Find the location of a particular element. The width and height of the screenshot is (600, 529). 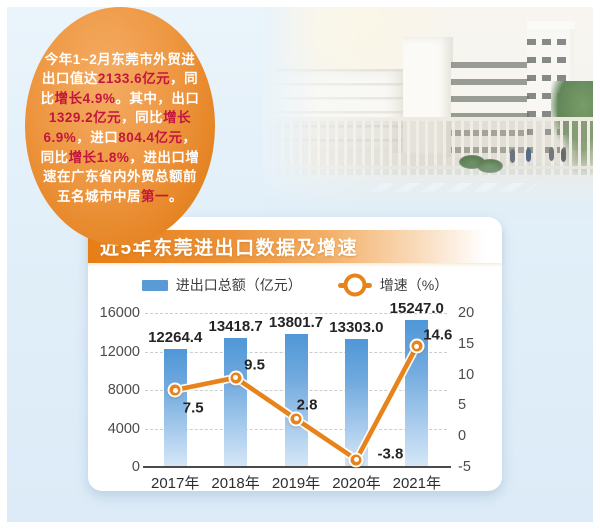

highlighted-stat: 增长 is located at coordinates (177, 118).